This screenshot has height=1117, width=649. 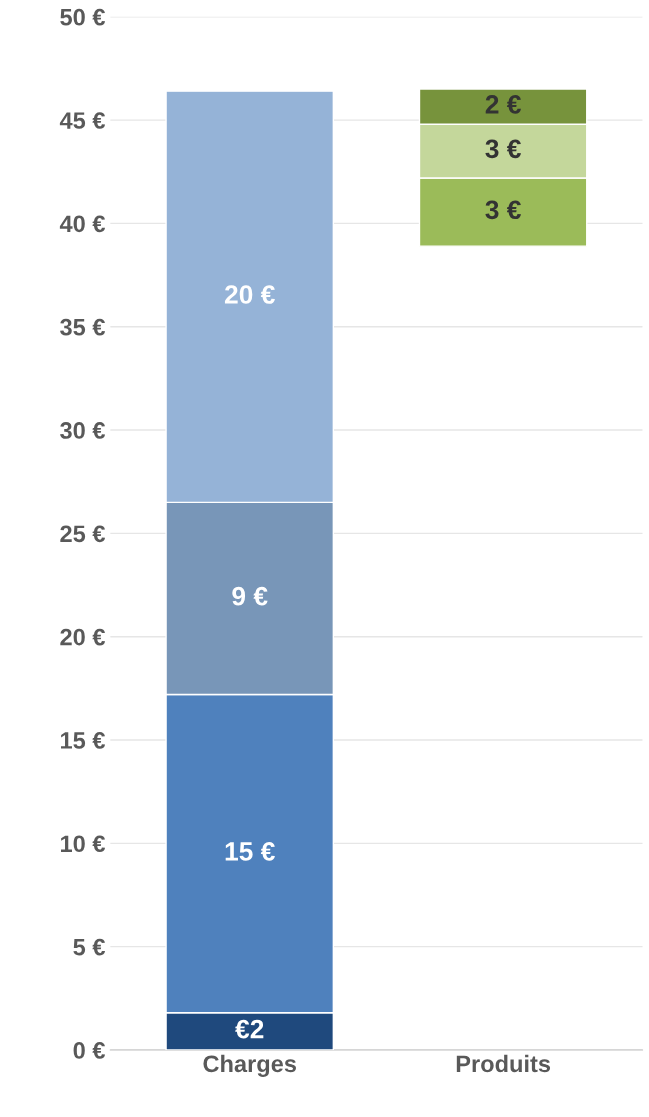 I want to click on data-label: 20 €, so click(x=249, y=294).